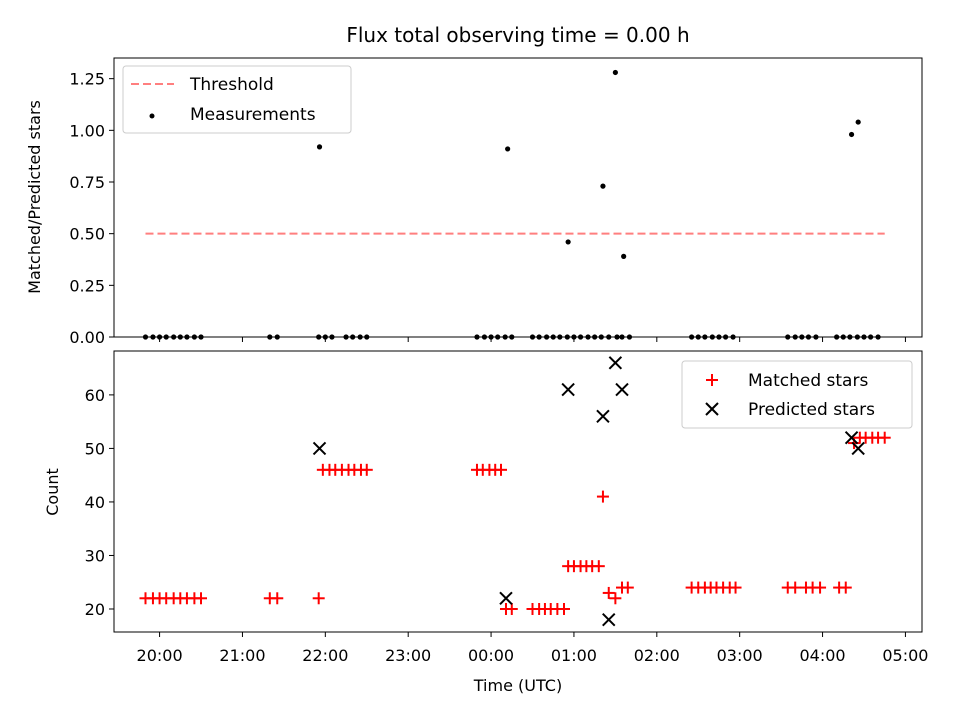  Describe the element at coordinates (712, 380) in the screenshot. I see `legend-matched-swatch` at that location.